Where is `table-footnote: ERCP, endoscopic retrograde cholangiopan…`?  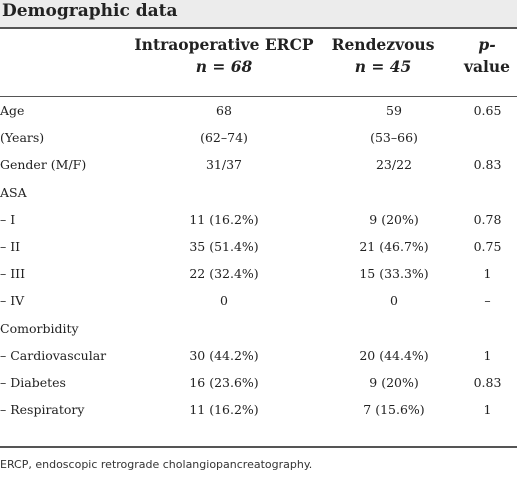 table-footnote: ERCP, endoscopic retrograde cholangiopan… is located at coordinates (156, 464).